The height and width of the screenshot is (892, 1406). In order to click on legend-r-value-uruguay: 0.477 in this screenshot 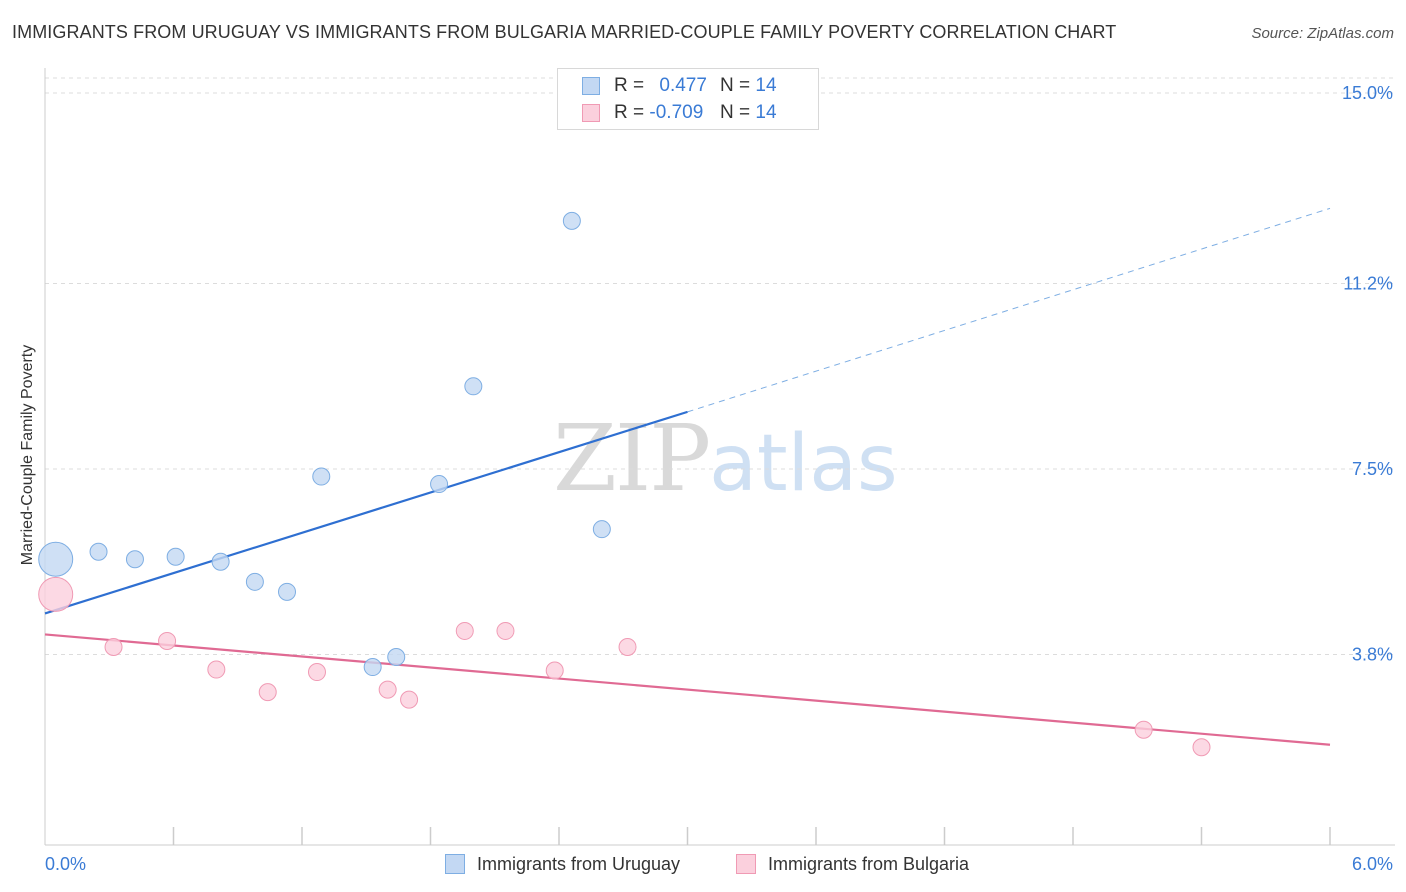, I will do `click(683, 85)`.